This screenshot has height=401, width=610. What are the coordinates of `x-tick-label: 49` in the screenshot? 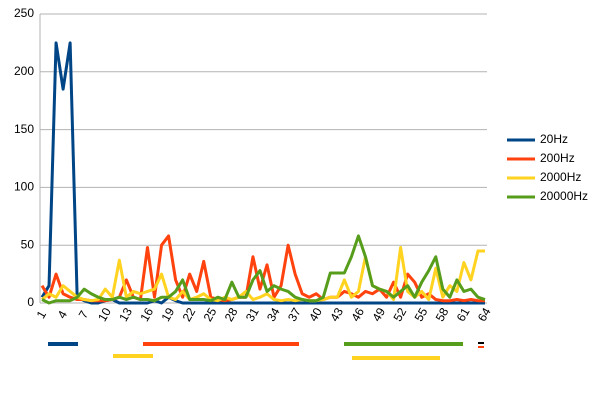 It's located at (378, 314).